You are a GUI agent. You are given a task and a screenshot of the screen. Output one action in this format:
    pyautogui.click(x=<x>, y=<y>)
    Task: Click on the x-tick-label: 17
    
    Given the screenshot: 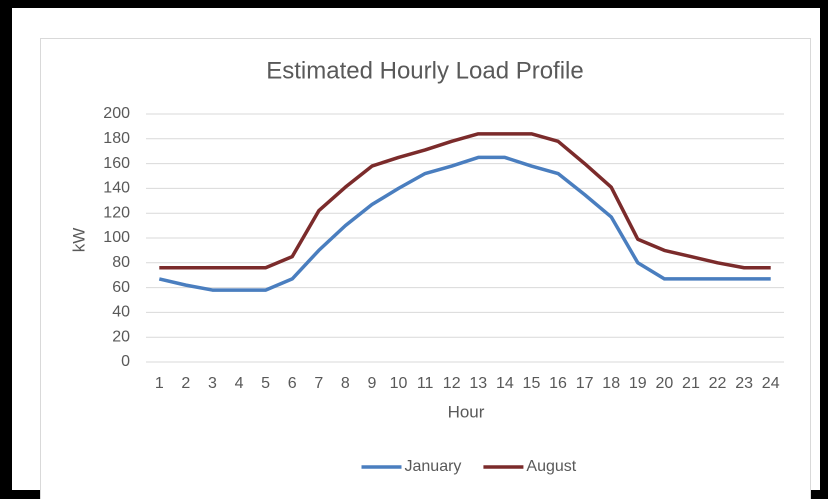 What is the action you would take?
    pyautogui.click(x=585, y=383)
    